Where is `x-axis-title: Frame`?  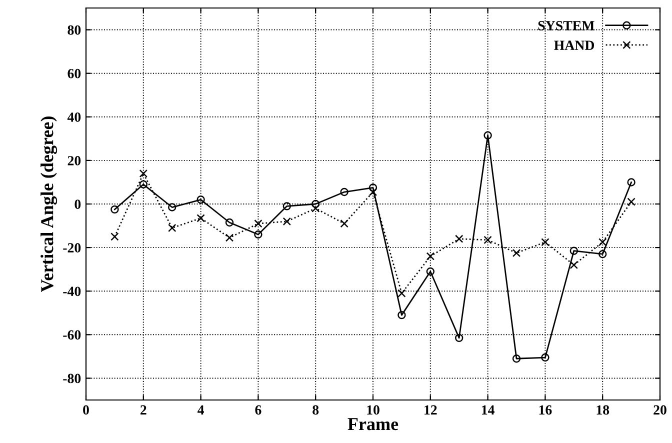
x-axis-title: Frame is located at coordinates (373, 424).